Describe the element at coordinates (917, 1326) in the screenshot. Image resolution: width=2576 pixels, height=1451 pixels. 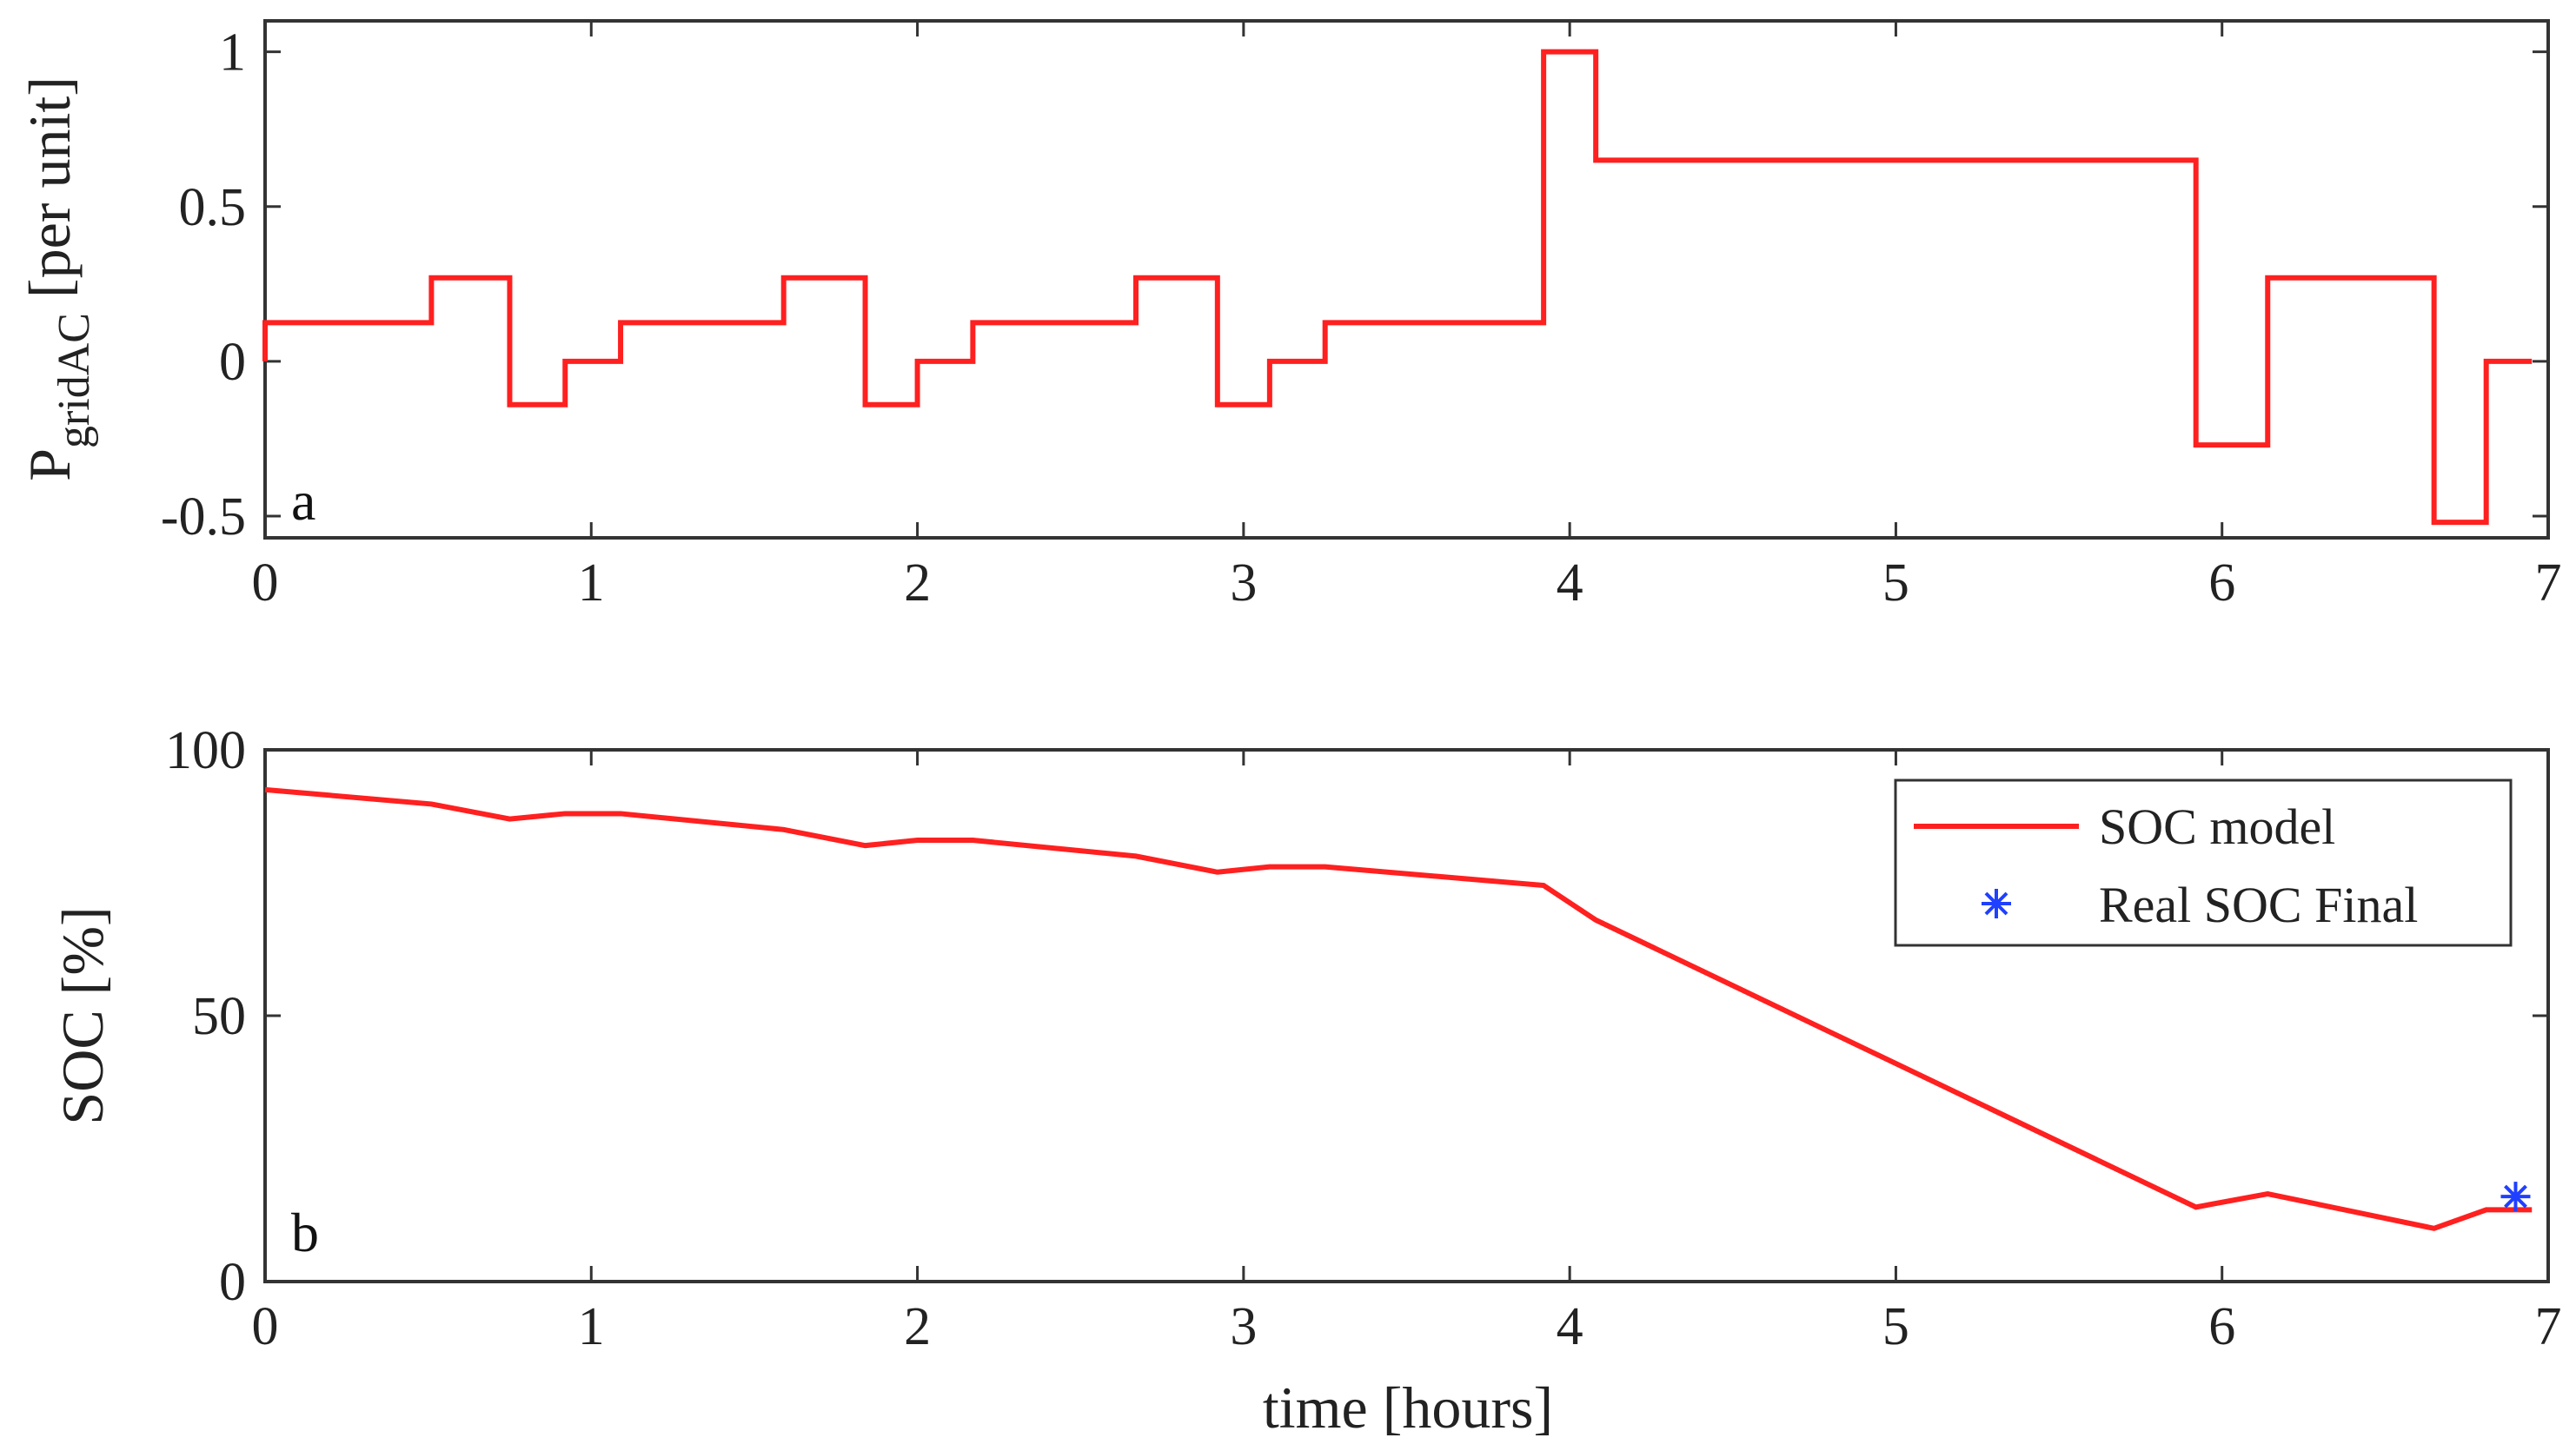
I see `panel-b-x-tick-label: 2` at that location.